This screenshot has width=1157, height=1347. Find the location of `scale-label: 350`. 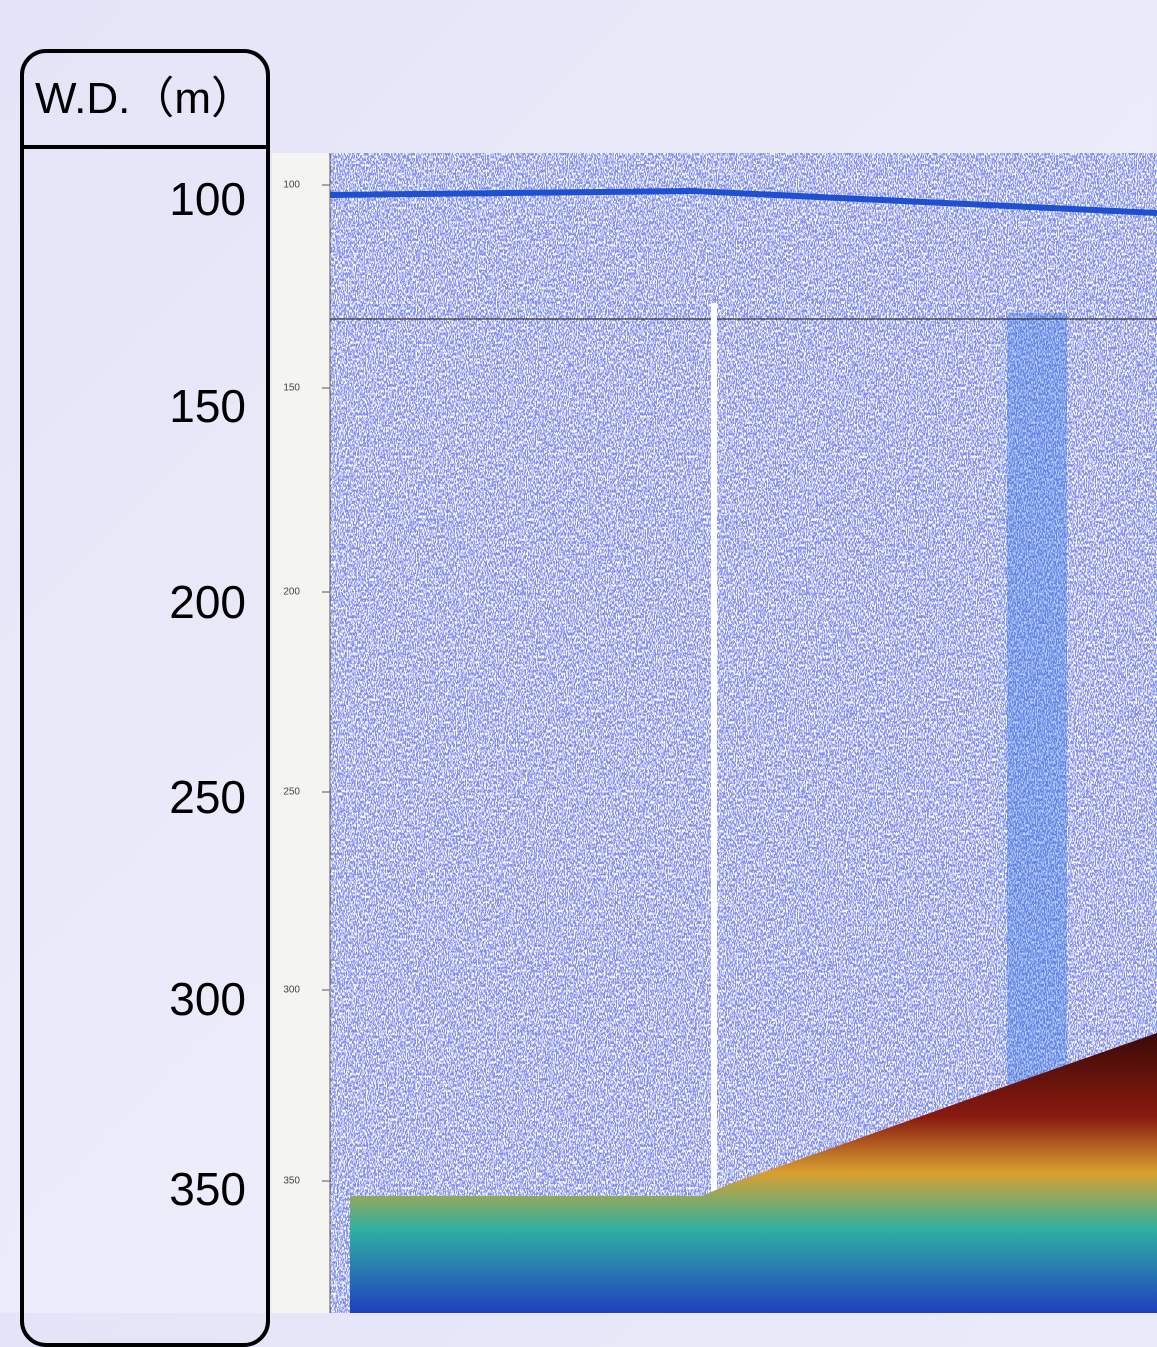

scale-label: 350 is located at coordinates (207, 1189).